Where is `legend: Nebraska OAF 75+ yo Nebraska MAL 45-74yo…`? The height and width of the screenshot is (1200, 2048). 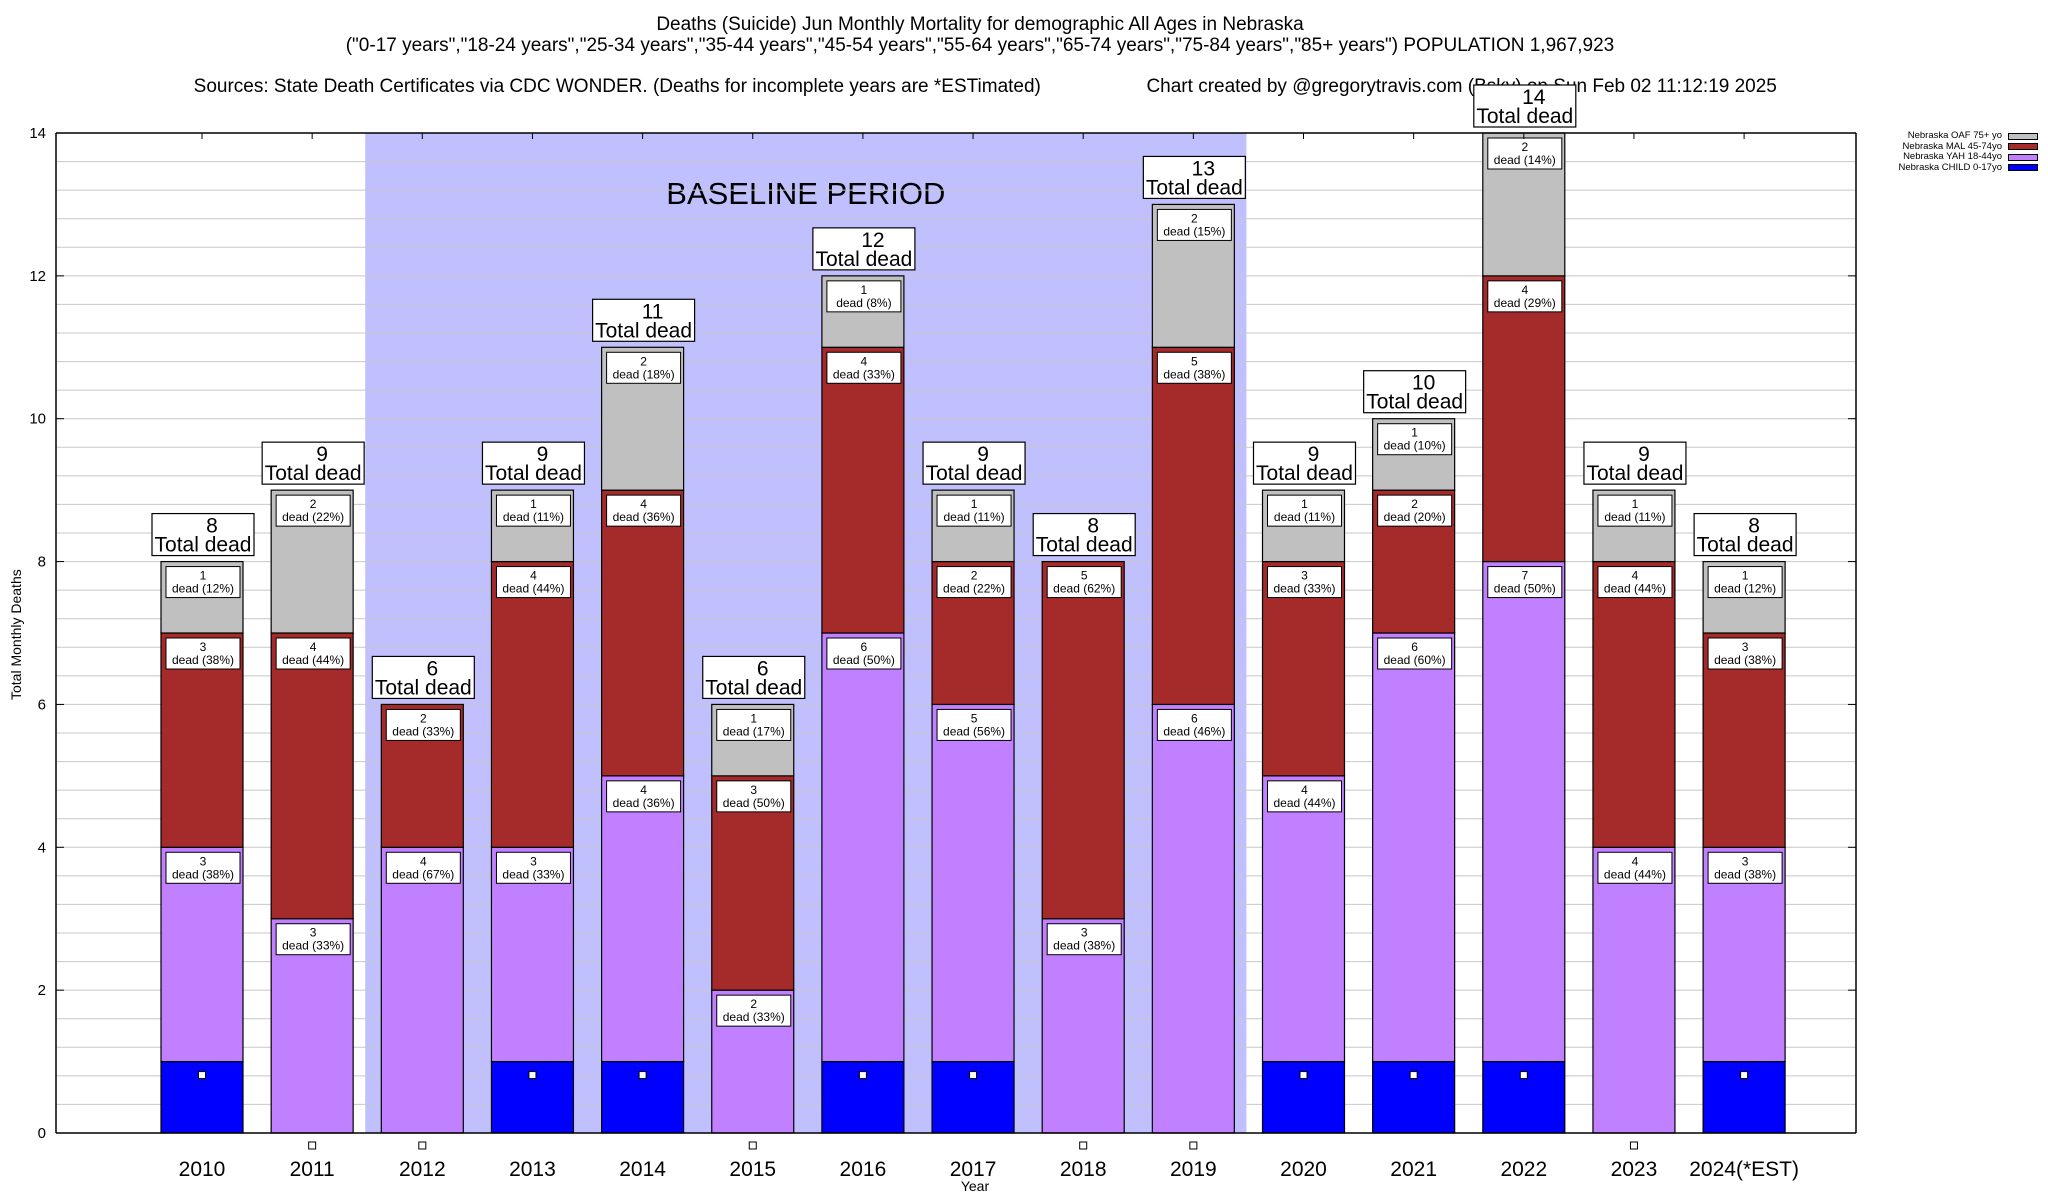
legend: Nebraska OAF 75+ yo Nebraska MAL 45-74yo… is located at coordinates (1954, 151).